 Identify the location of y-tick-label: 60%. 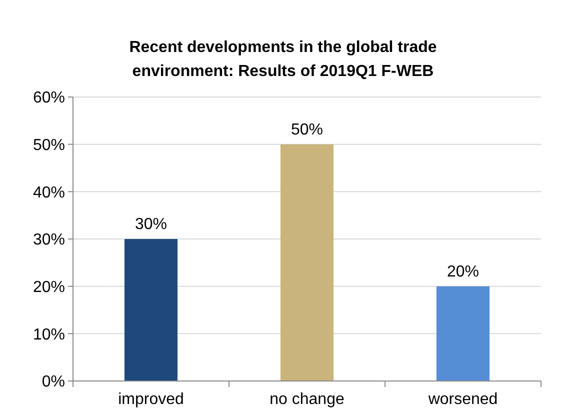
(48, 98).